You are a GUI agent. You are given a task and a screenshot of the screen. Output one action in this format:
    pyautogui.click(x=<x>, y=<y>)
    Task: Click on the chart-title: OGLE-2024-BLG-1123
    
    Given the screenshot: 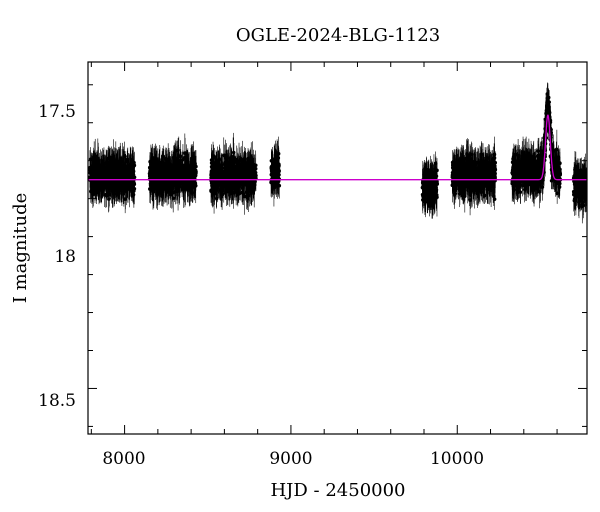 What is the action you would take?
    pyautogui.click(x=338, y=35)
    